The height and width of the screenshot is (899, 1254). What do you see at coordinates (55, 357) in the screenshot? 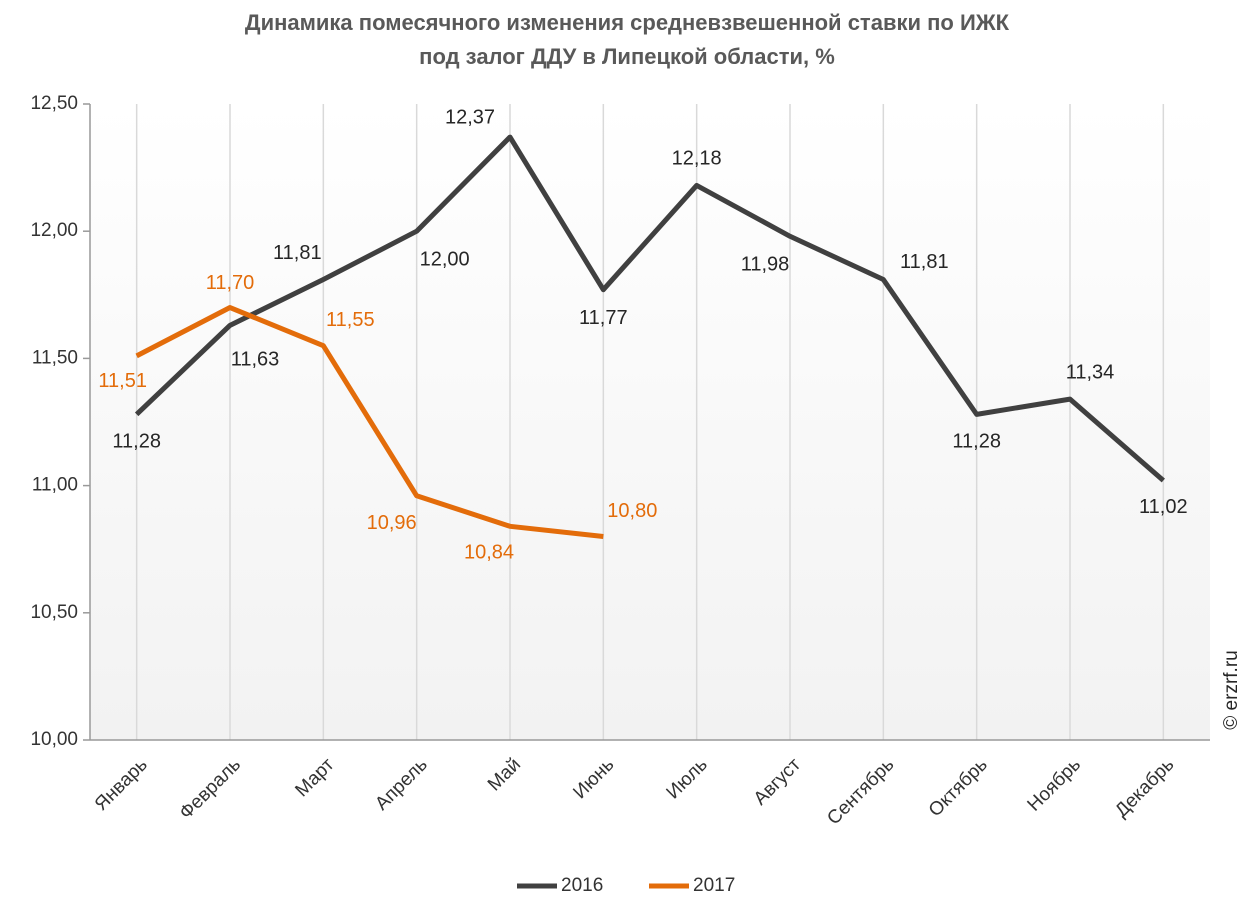
I see `y-tick-label: 11,50` at bounding box center [55, 357].